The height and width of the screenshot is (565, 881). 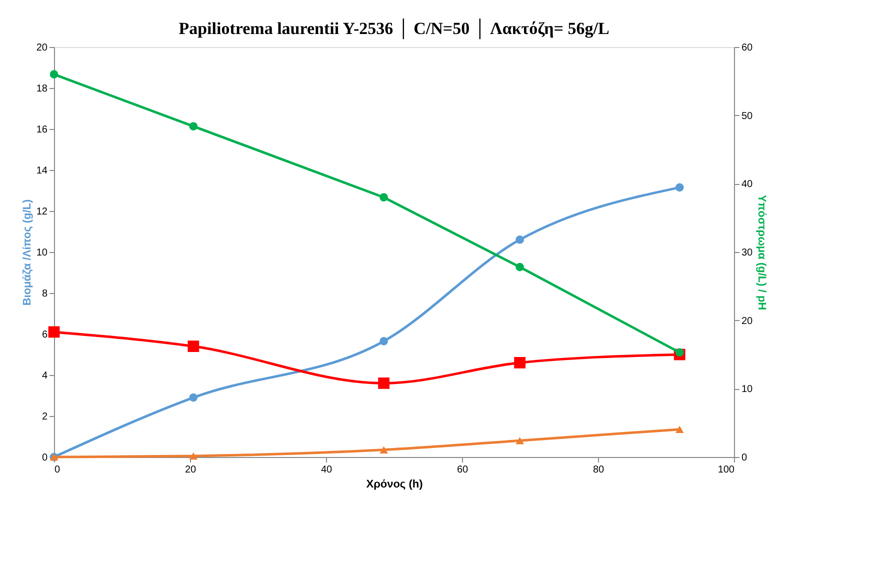 What do you see at coordinates (598, 470) in the screenshot?
I see `x-tick-label: 80` at bounding box center [598, 470].